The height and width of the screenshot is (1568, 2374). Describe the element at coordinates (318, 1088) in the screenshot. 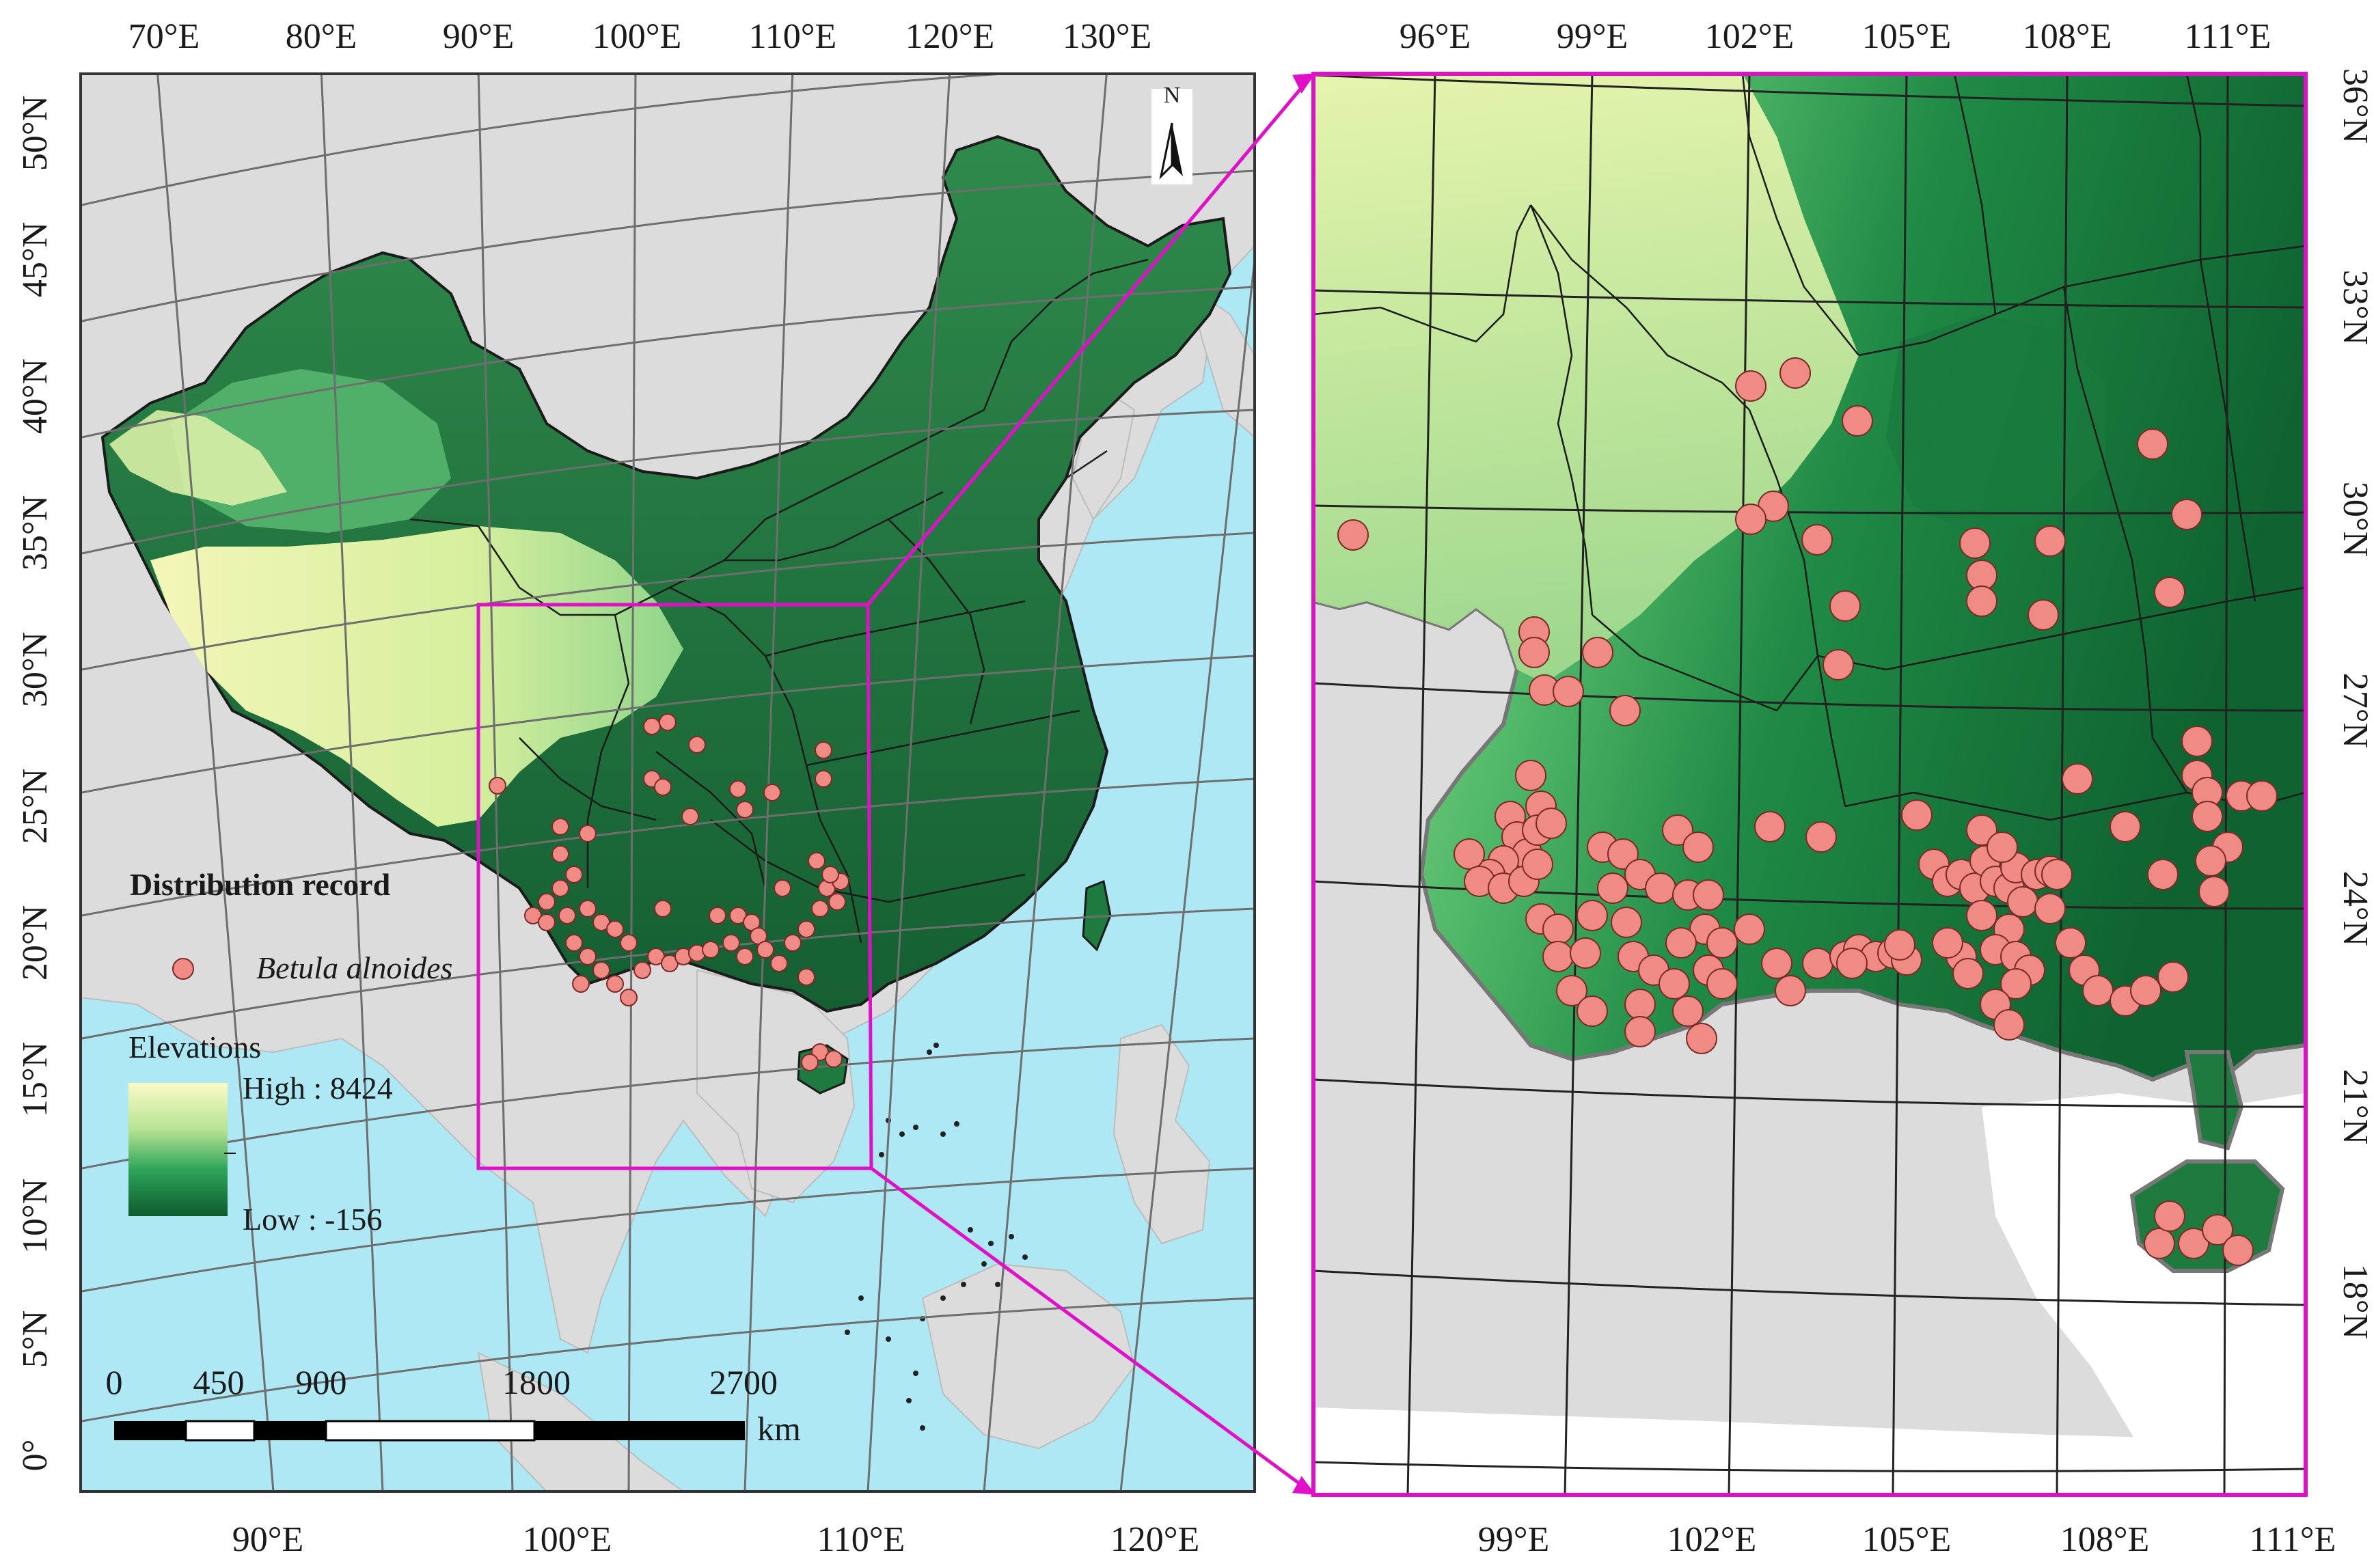

I see `elevation-high-label: High : 8424` at that location.